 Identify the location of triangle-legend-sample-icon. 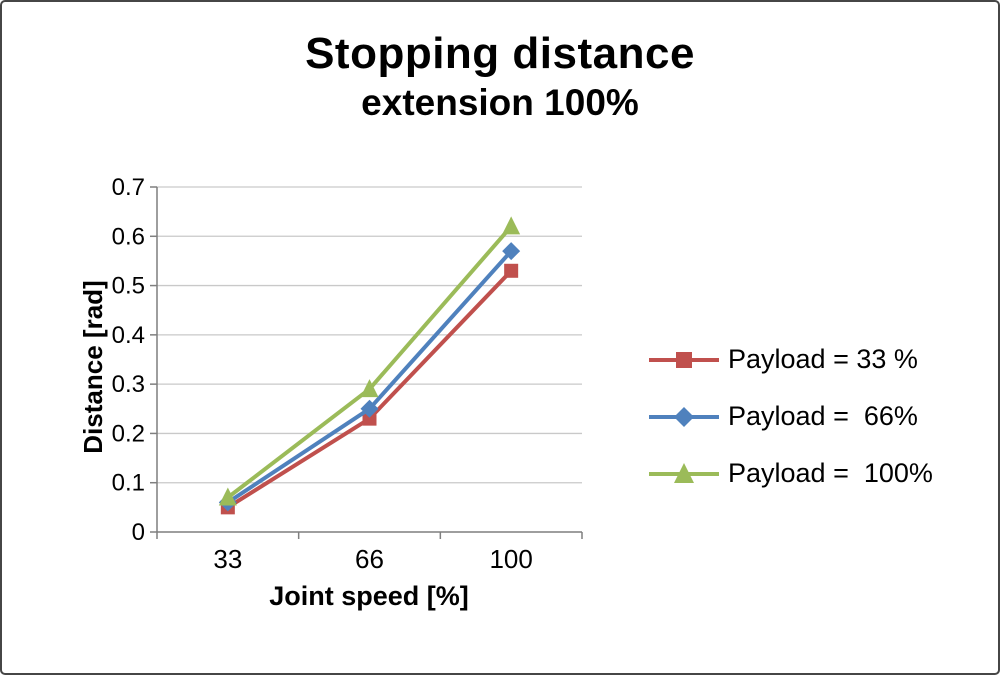
(684, 472).